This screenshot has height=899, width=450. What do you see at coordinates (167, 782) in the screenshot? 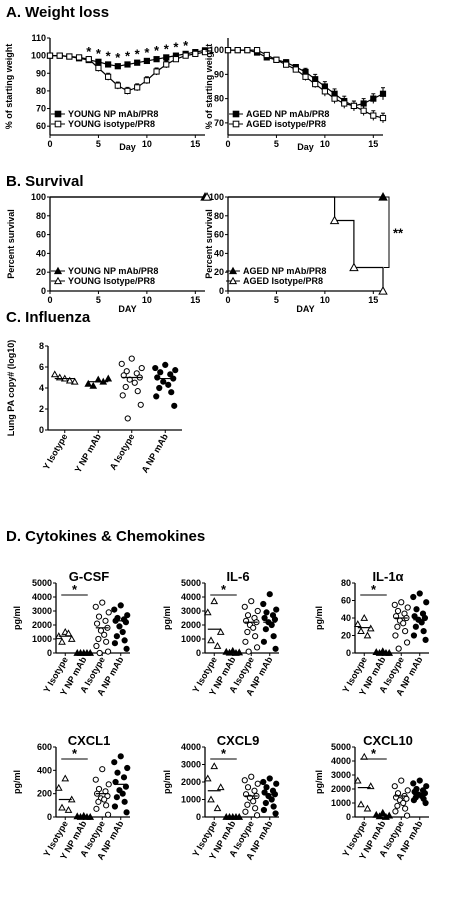
I see `CXCL9-y-axis-label: pg/ml` at bounding box center [167, 782].